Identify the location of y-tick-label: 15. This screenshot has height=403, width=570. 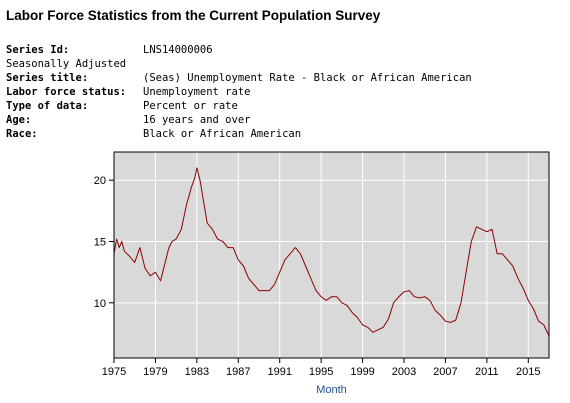
(100, 243).